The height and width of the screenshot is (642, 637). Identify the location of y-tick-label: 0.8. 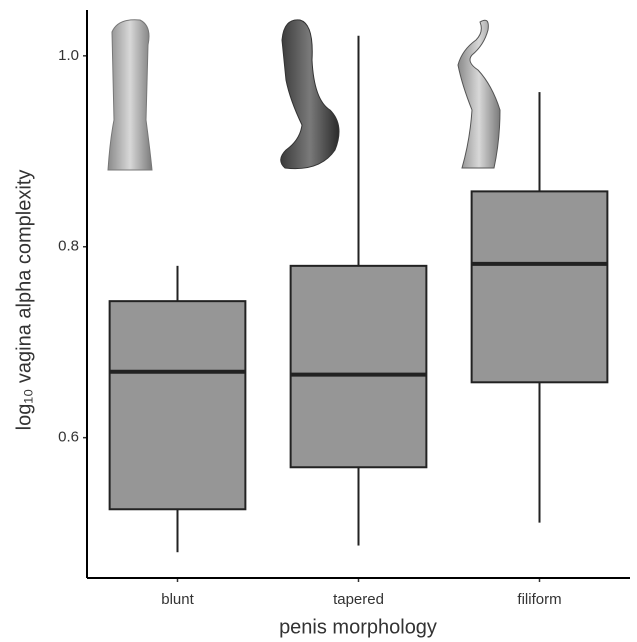
(68, 246).